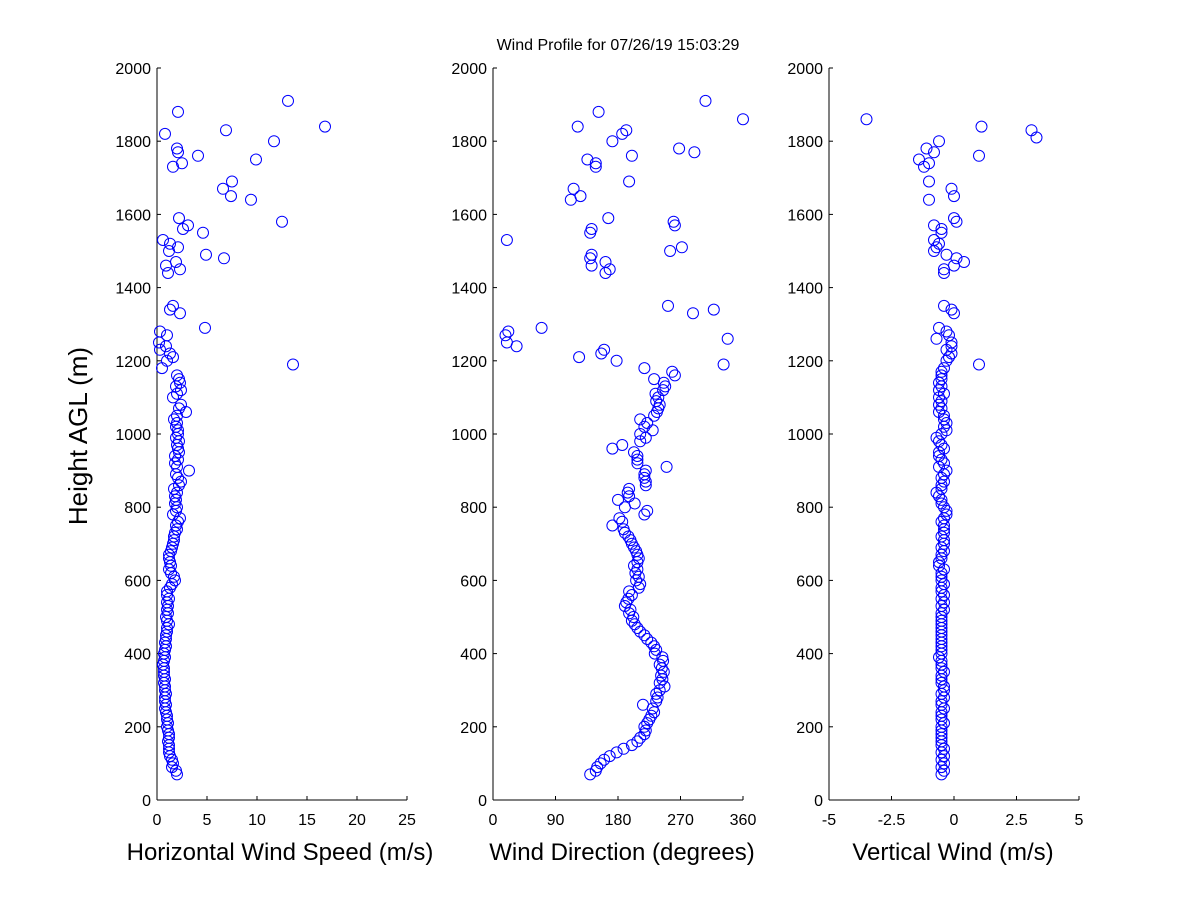 The height and width of the screenshot is (900, 1200). I want to click on speed-x-tick-label: 10, so click(257, 820).